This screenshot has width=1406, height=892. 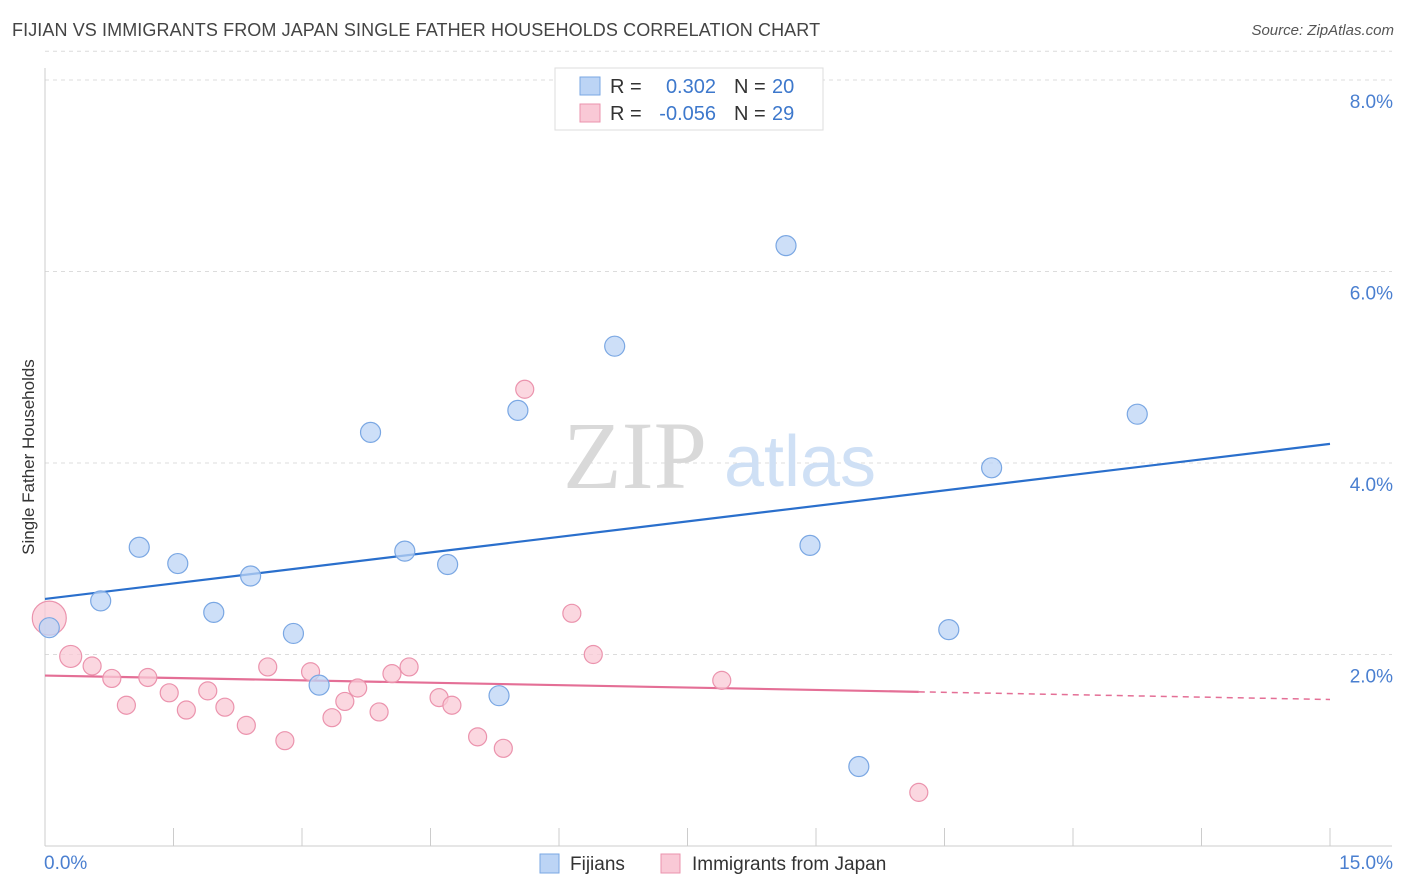 What do you see at coordinates (1371, 294) in the screenshot?
I see `y-tick-label: 6.0%` at bounding box center [1371, 294].